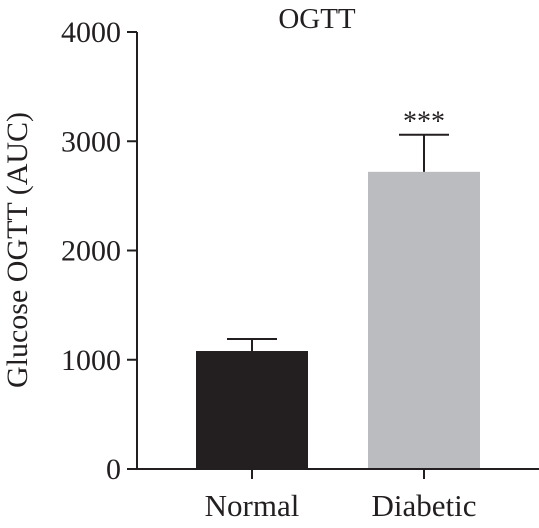  What do you see at coordinates (91, 251) in the screenshot?
I see `y-tick-label: 2000` at bounding box center [91, 251].